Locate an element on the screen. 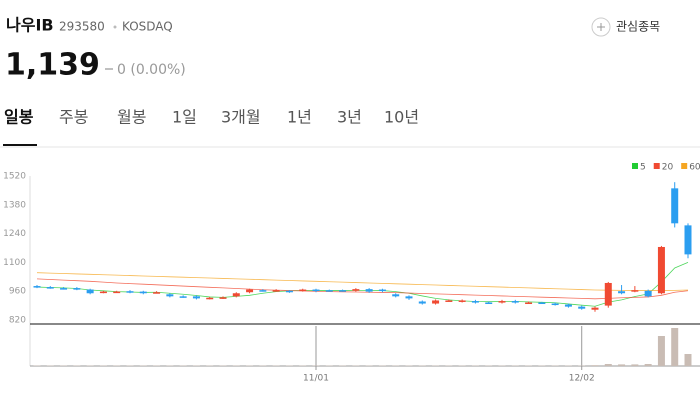  tab: 주봉 is located at coordinates (73, 117).